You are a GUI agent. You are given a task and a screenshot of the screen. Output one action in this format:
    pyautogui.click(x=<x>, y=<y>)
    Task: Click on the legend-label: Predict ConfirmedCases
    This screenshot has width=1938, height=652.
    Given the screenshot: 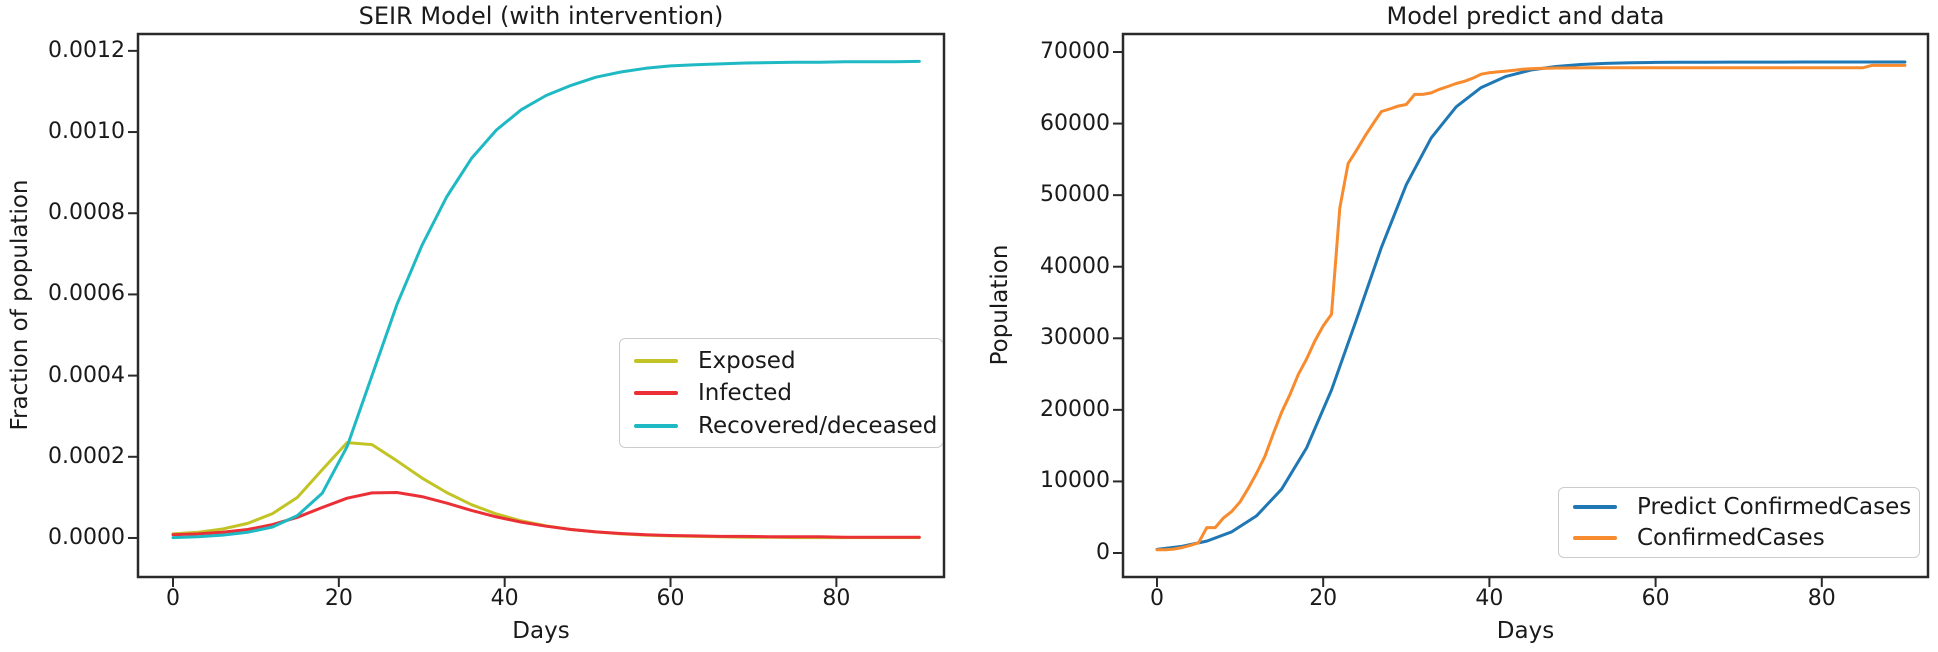 What is the action you would take?
    pyautogui.click(x=1774, y=507)
    